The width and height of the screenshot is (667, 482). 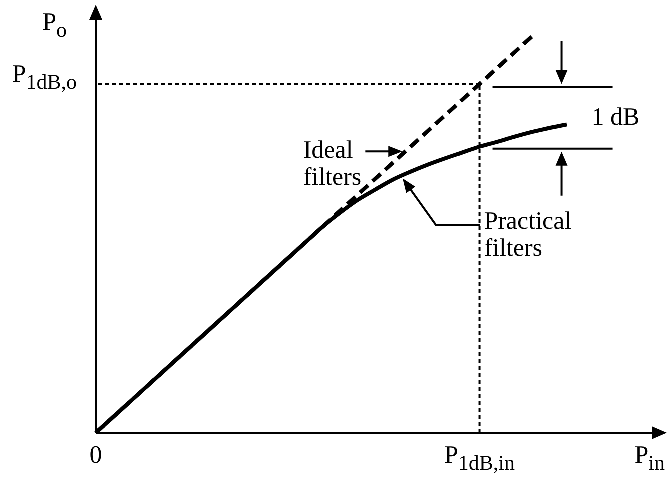 I want to click on x-axis-title: P$_{in}$, so click(x=649, y=459).